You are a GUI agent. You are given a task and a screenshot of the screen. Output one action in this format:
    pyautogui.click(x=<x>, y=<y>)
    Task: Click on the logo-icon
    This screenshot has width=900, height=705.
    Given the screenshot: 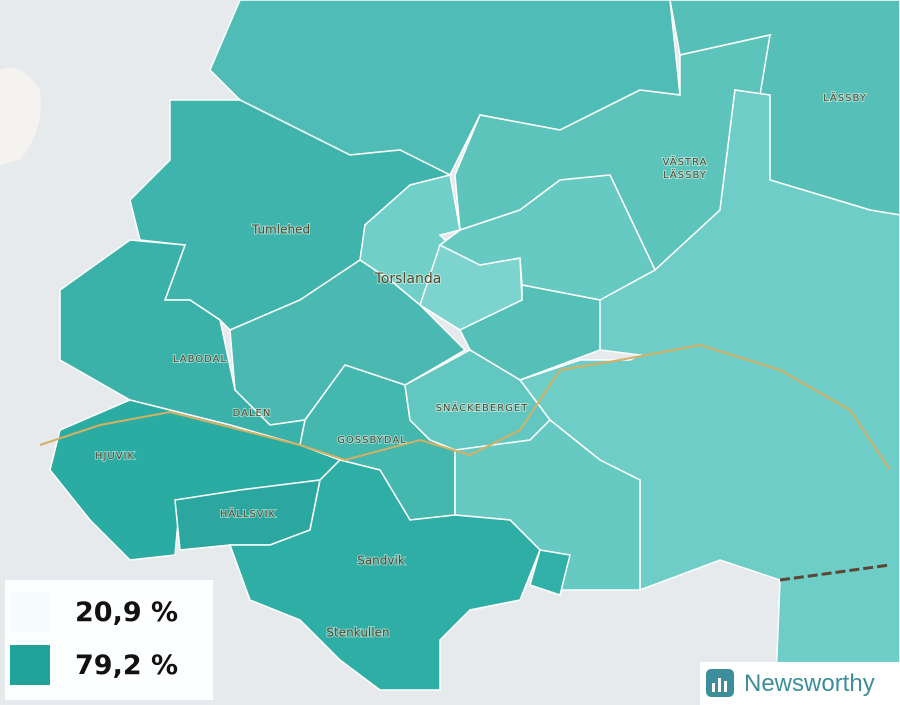 What is the action you would take?
    pyautogui.click(x=720, y=682)
    